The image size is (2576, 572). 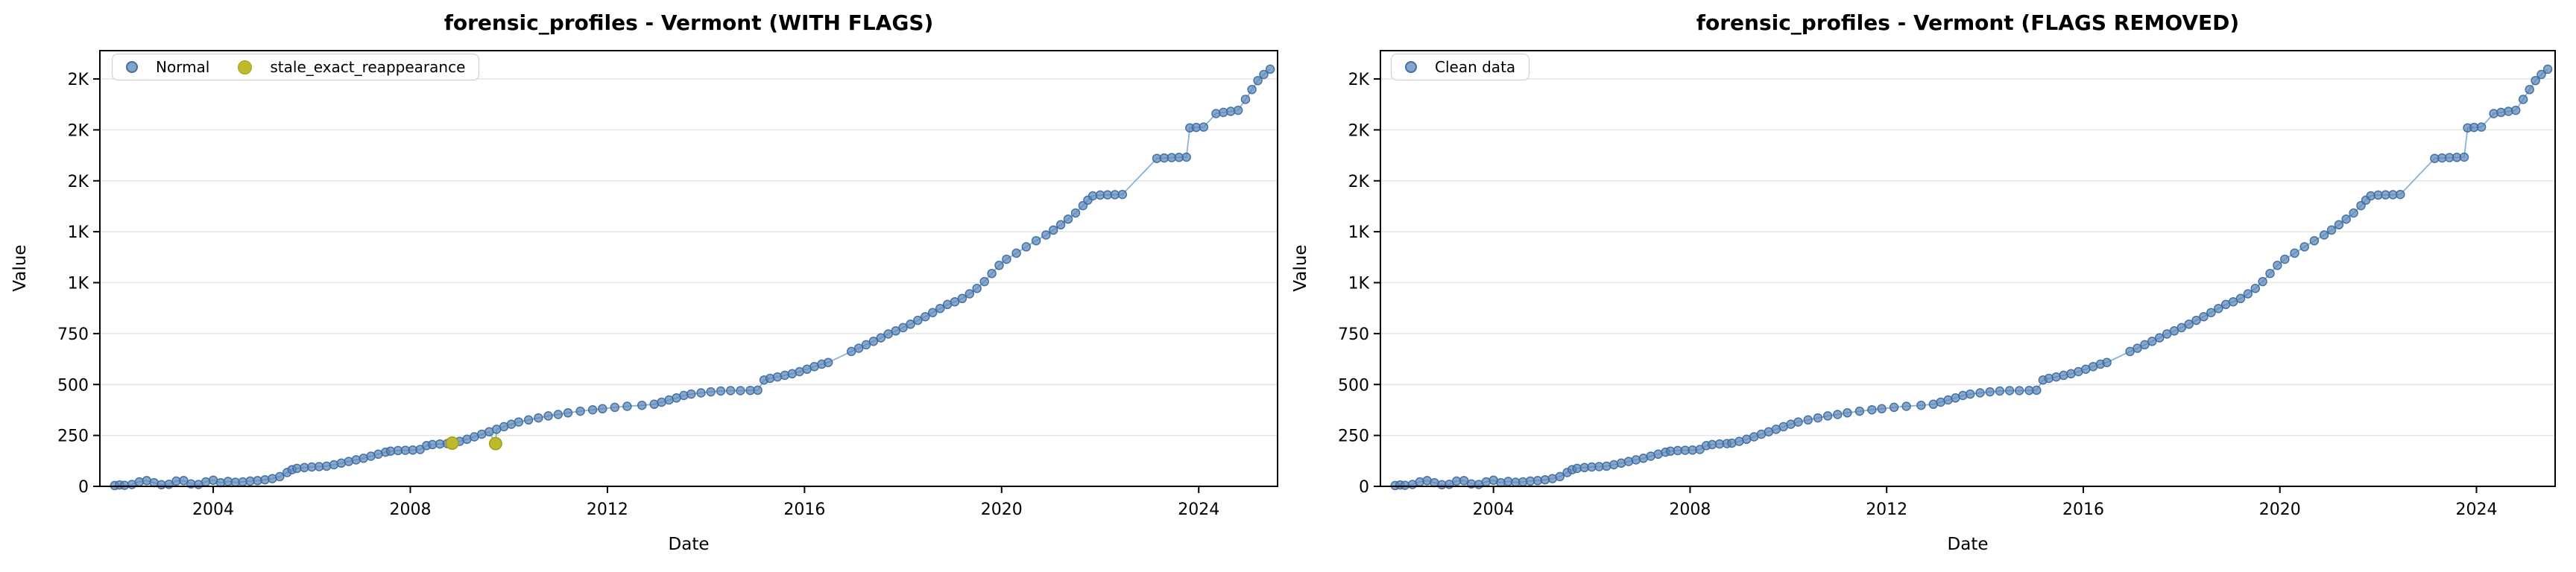 I want to click on x-tick-label: 2004, so click(x=1494, y=510).